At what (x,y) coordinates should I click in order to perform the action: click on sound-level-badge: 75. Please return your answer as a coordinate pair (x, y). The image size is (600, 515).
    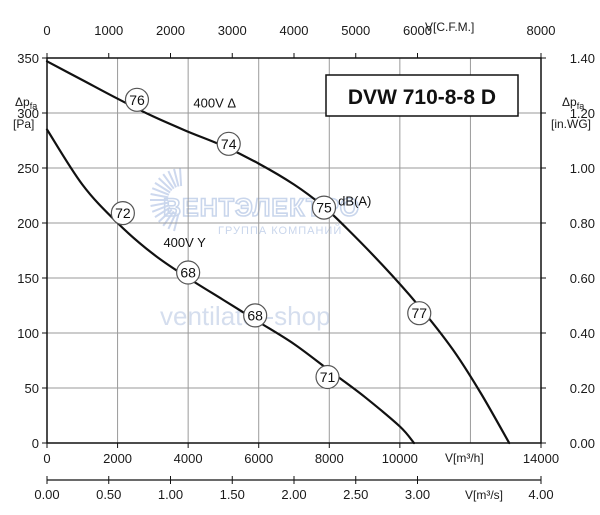
    Looking at the image, I should click on (324, 207).